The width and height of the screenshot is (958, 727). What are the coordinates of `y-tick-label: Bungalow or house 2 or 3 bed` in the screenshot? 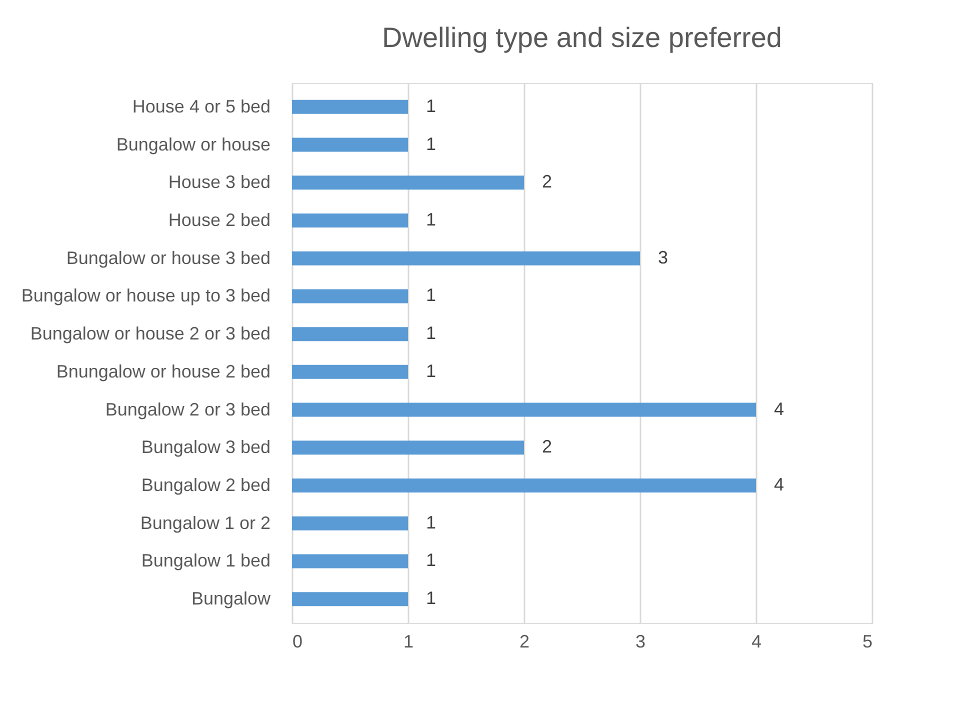 It's located at (150, 334).